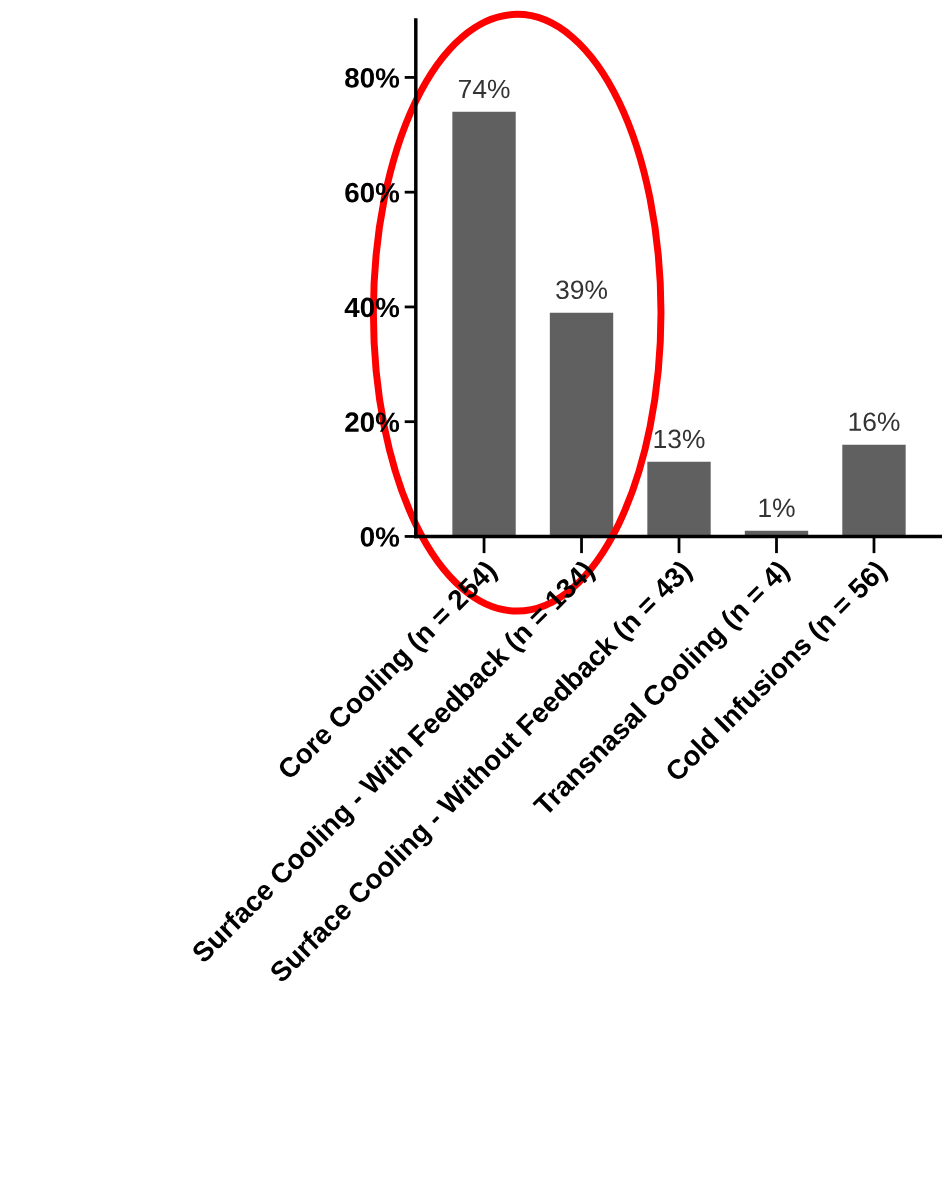  I want to click on data-label: 1%, so click(777, 508).